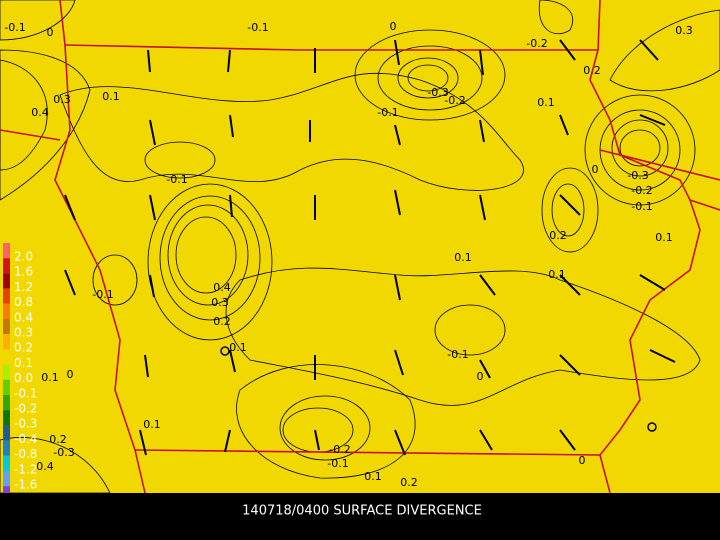 The height and width of the screenshot is (540, 720). What do you see at coordinates (25, 469) in the screenshot?
I see `legend-label: -1.2` at bounding box center [25, 469].